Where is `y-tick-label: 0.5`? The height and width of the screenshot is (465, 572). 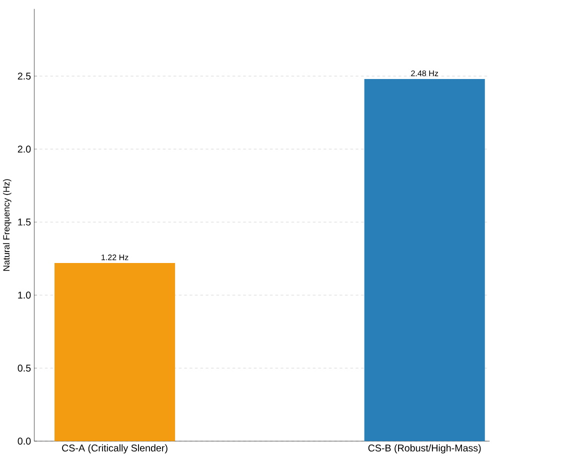 y-tick-label: 0.5 is located at coordinates (24, 368).